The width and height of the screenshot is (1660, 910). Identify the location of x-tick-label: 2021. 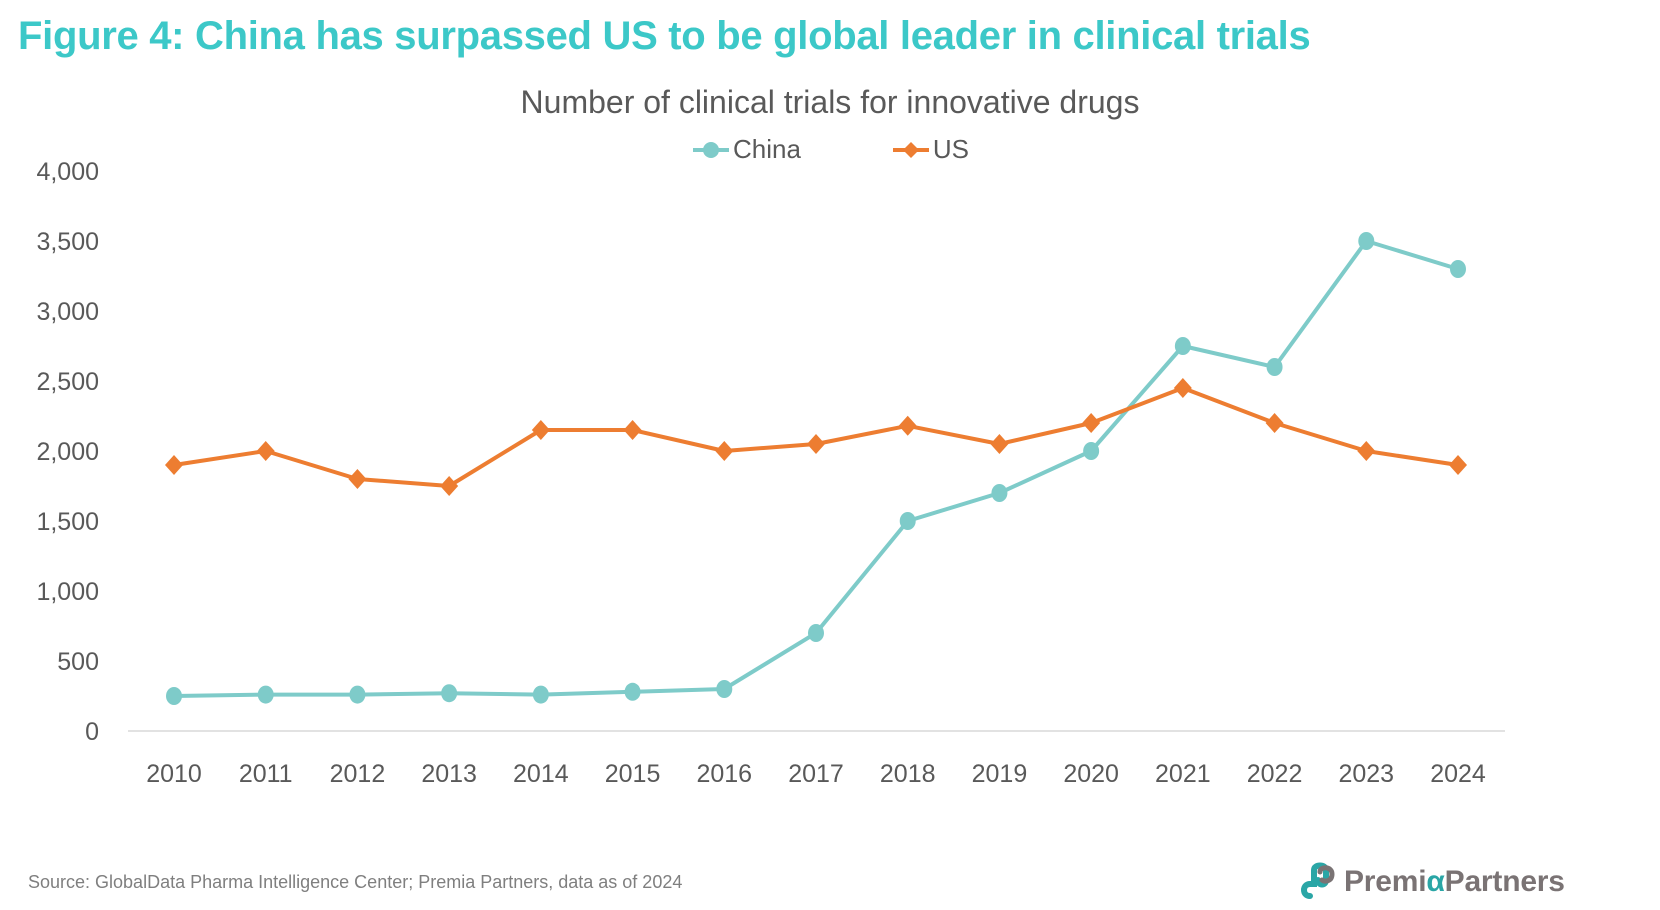
(1183, 774).